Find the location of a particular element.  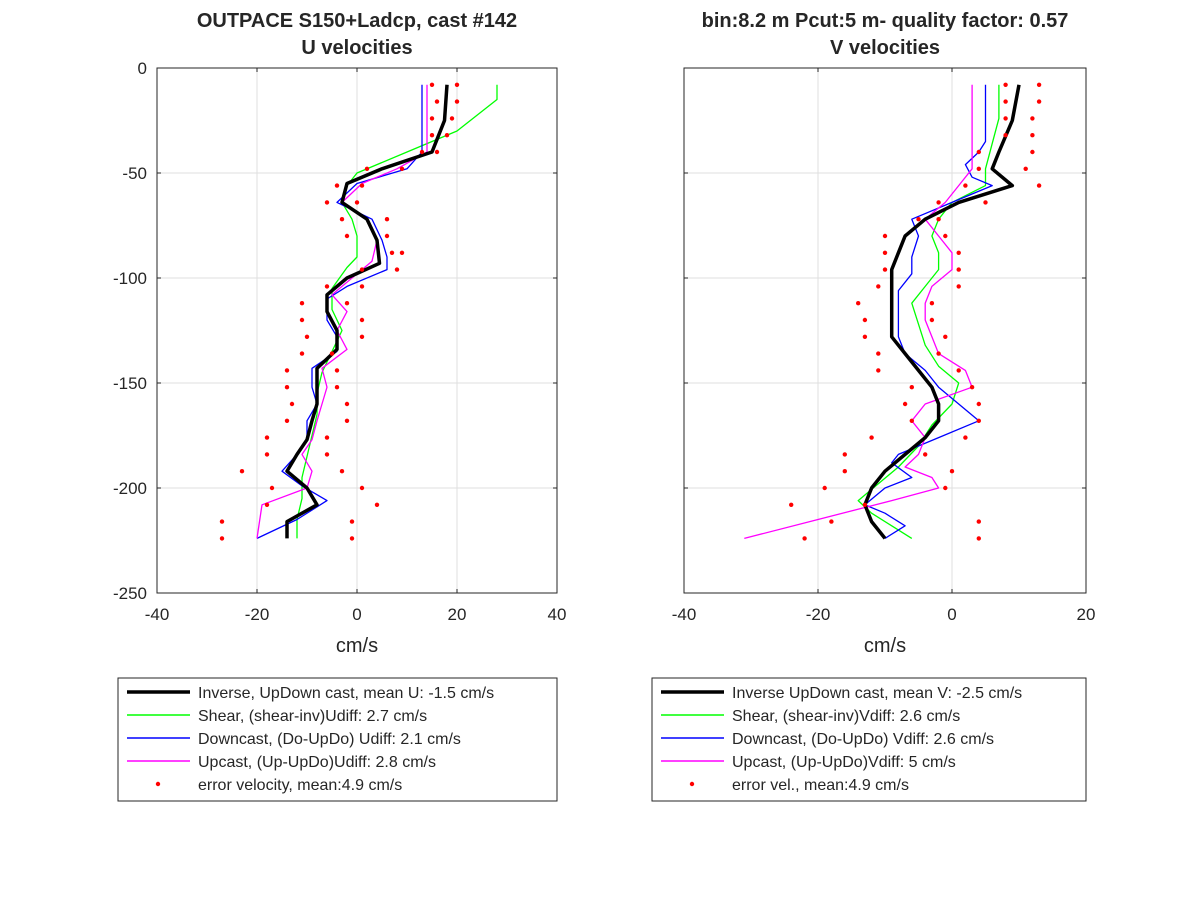

u-x-tick-label: 20 is located at coordinates (457, 614).